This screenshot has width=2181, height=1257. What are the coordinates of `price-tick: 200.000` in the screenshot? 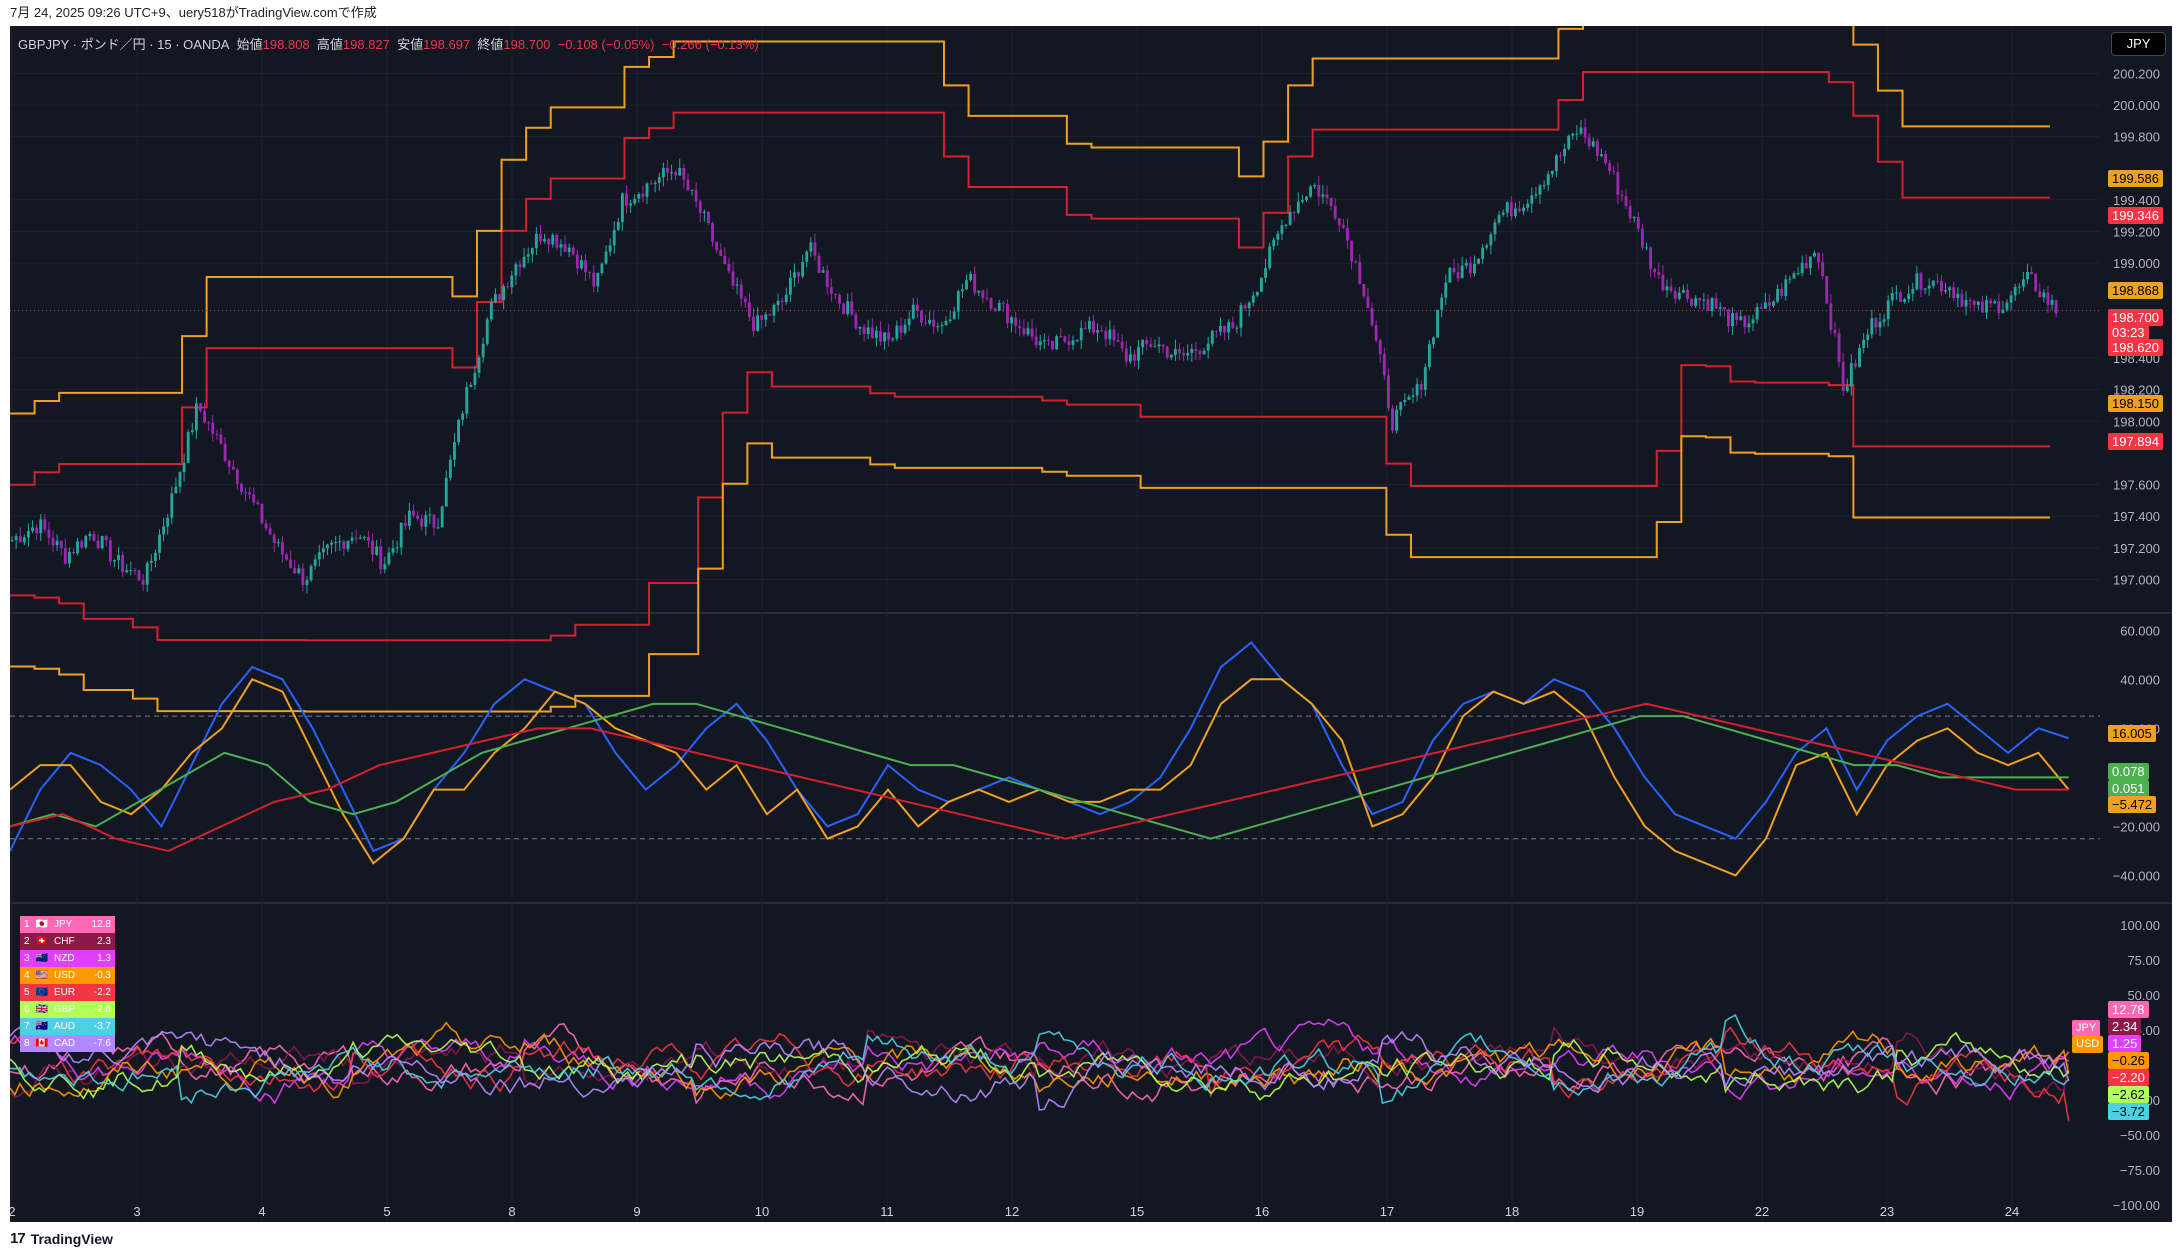 It's located at (2136, 105).